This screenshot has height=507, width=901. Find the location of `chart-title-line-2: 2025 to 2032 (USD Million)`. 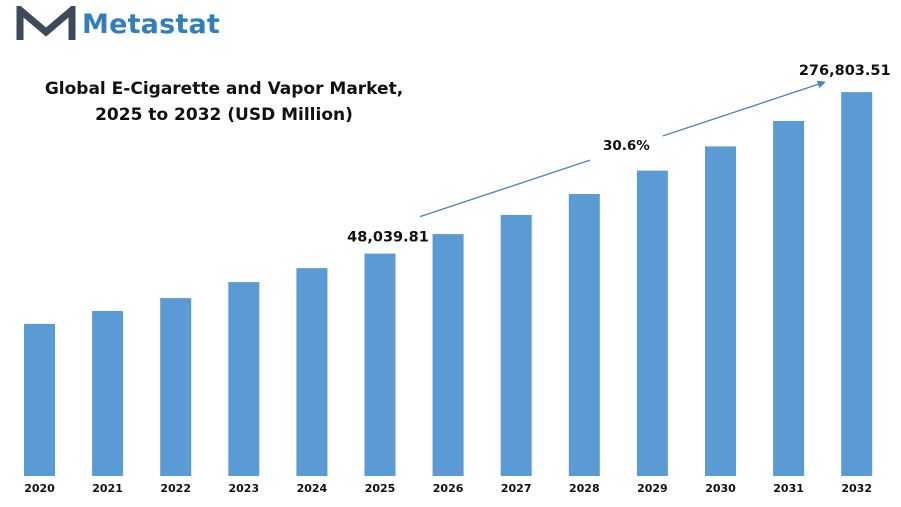

chart-title-line-2: 2025 to 2032 (USD Million) is located at coordinates (224, 115).